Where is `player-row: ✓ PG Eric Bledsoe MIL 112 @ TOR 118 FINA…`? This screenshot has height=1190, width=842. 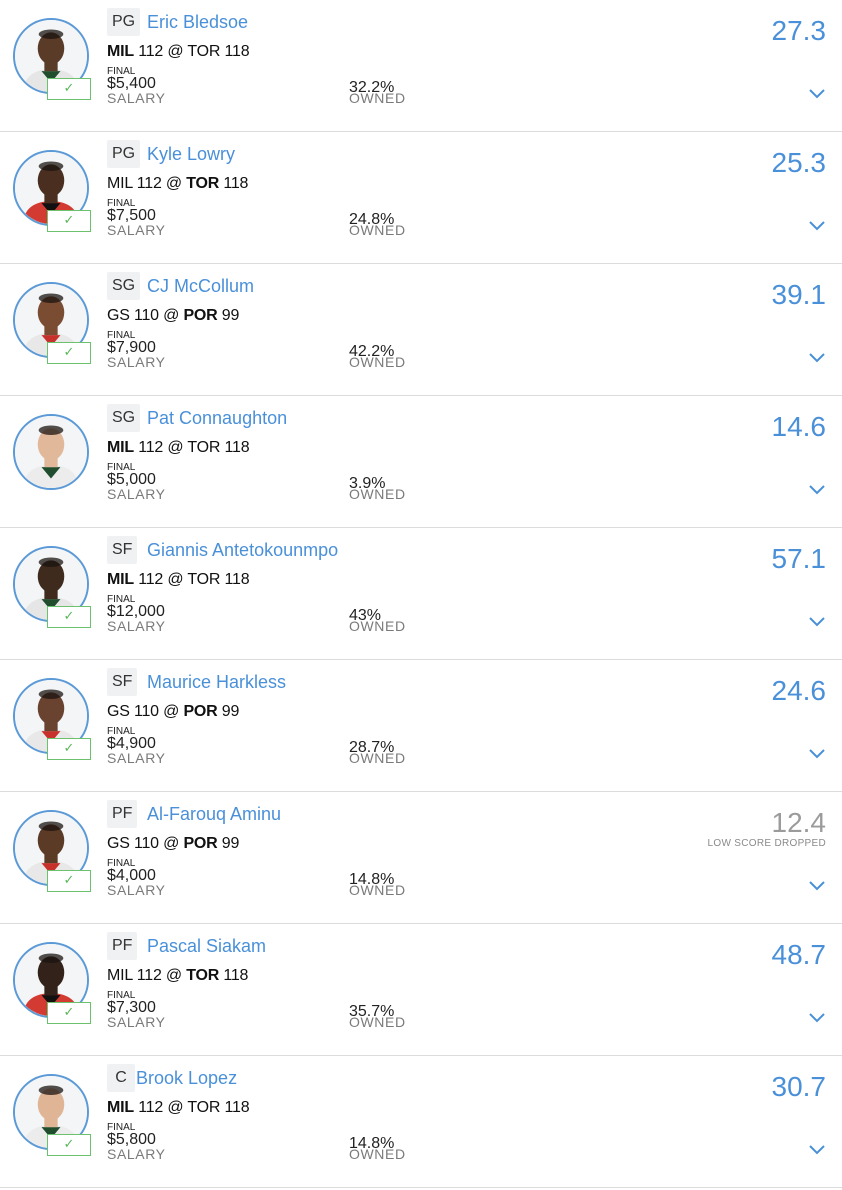 player-row: ✓ PG Eric Bledsoe MIL 112 @ TOR 118 FINA… is located at coordinates (421, 66).